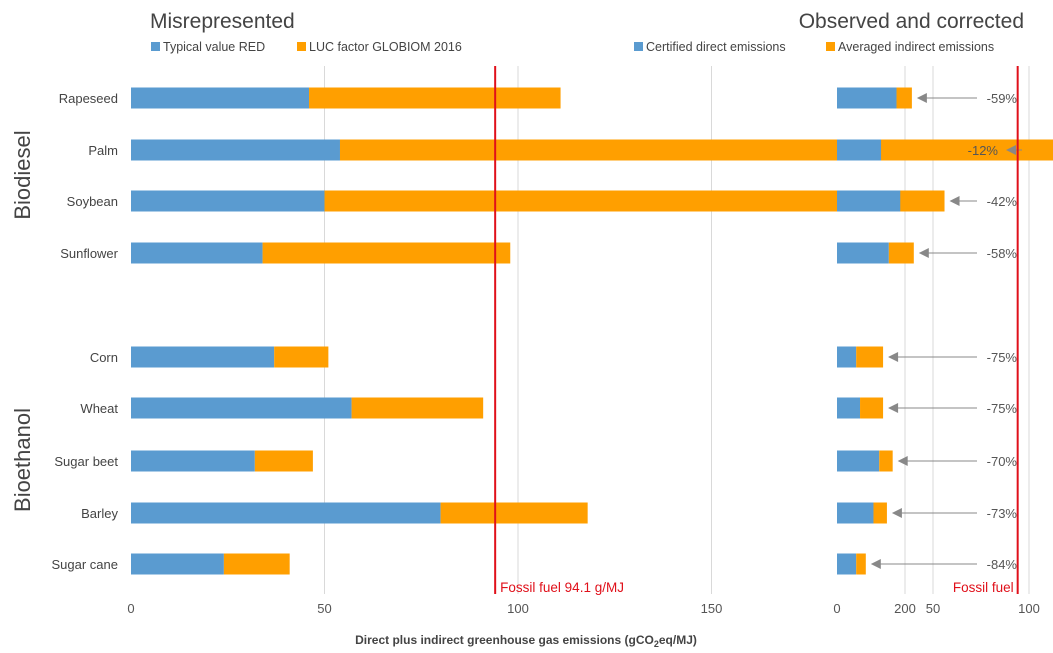 The image size is (1053, 653). Describe the element at coordinates (222, 21) in the screenshot. I see `left-chart-title: Misrepresented` at that location.